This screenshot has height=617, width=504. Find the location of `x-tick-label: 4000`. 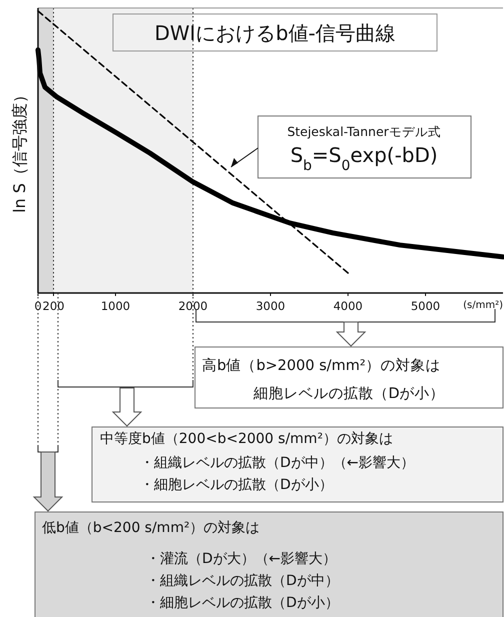

x-tick-label: 4000 is located at coordinates (348, 306).